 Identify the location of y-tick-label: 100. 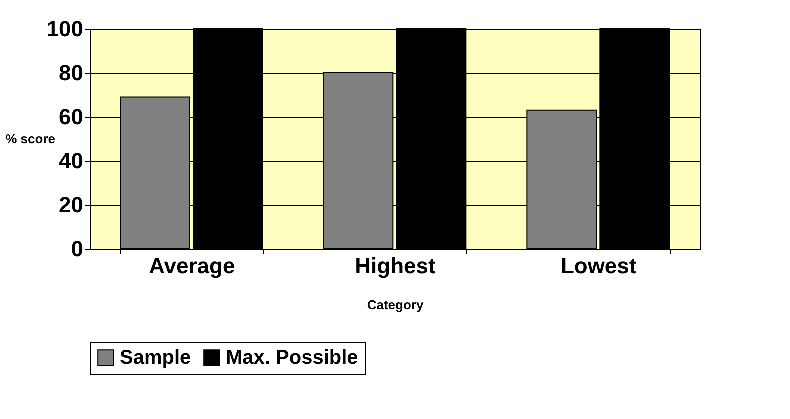
(65, 29).